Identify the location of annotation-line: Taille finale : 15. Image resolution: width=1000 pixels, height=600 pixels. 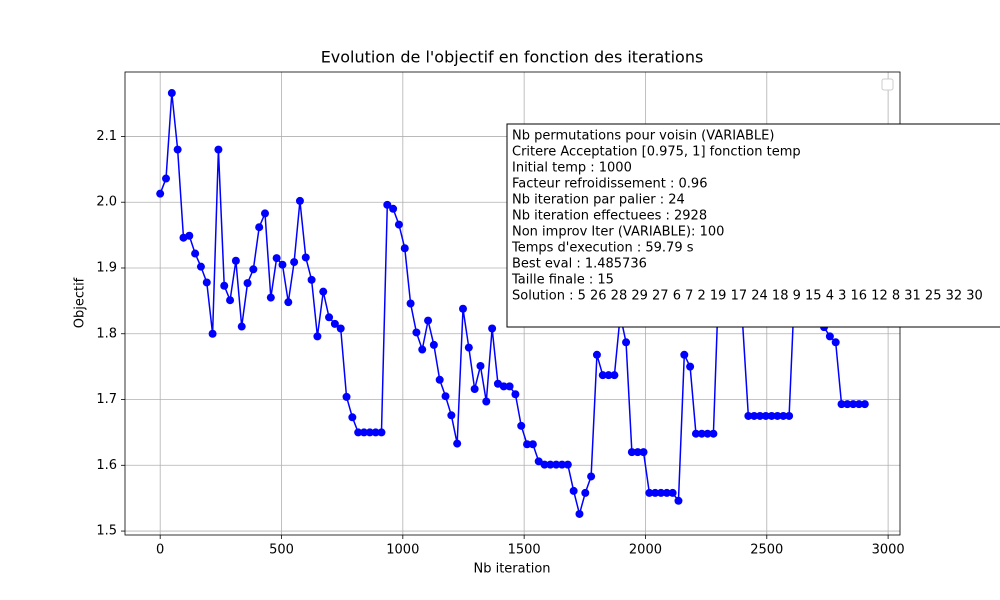
(562, 280).